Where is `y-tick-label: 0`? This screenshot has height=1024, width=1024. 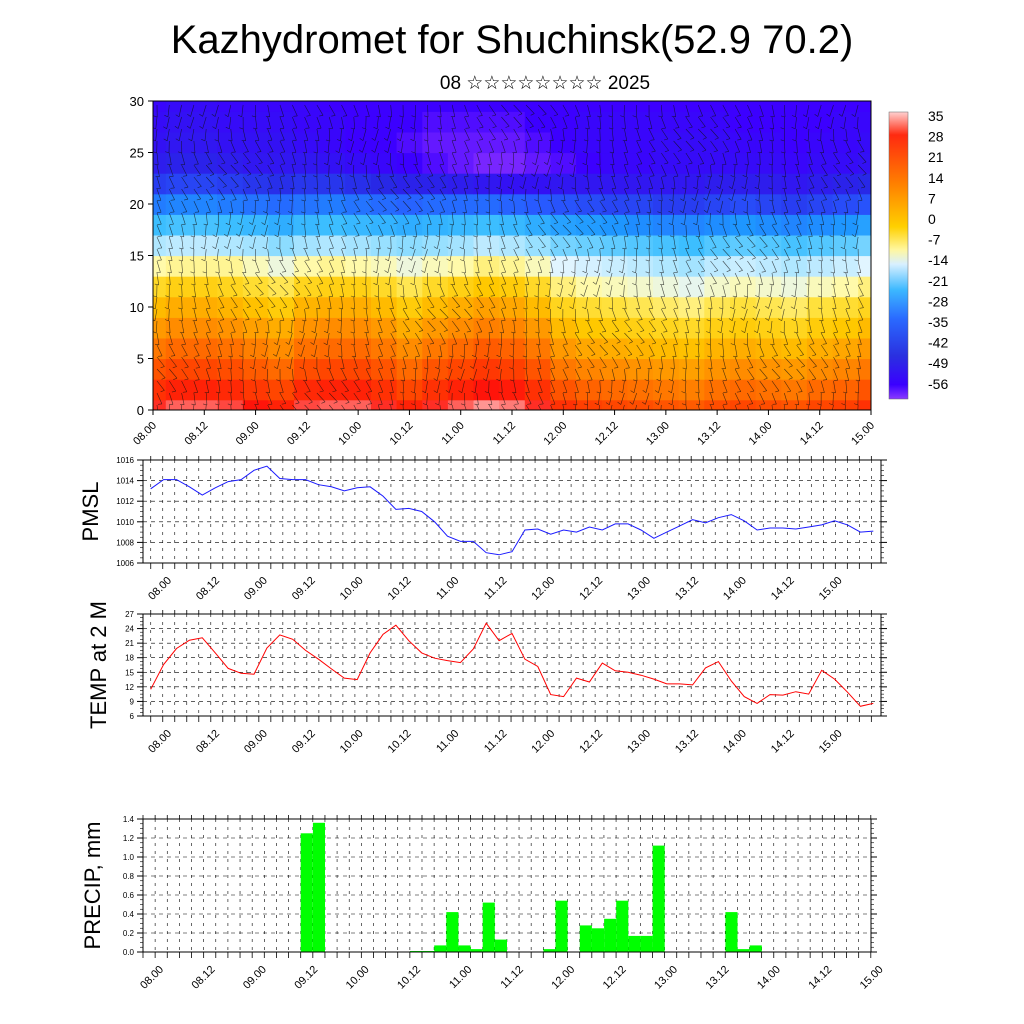
y-tick-label: 0 is located at coordinates (140, 410).